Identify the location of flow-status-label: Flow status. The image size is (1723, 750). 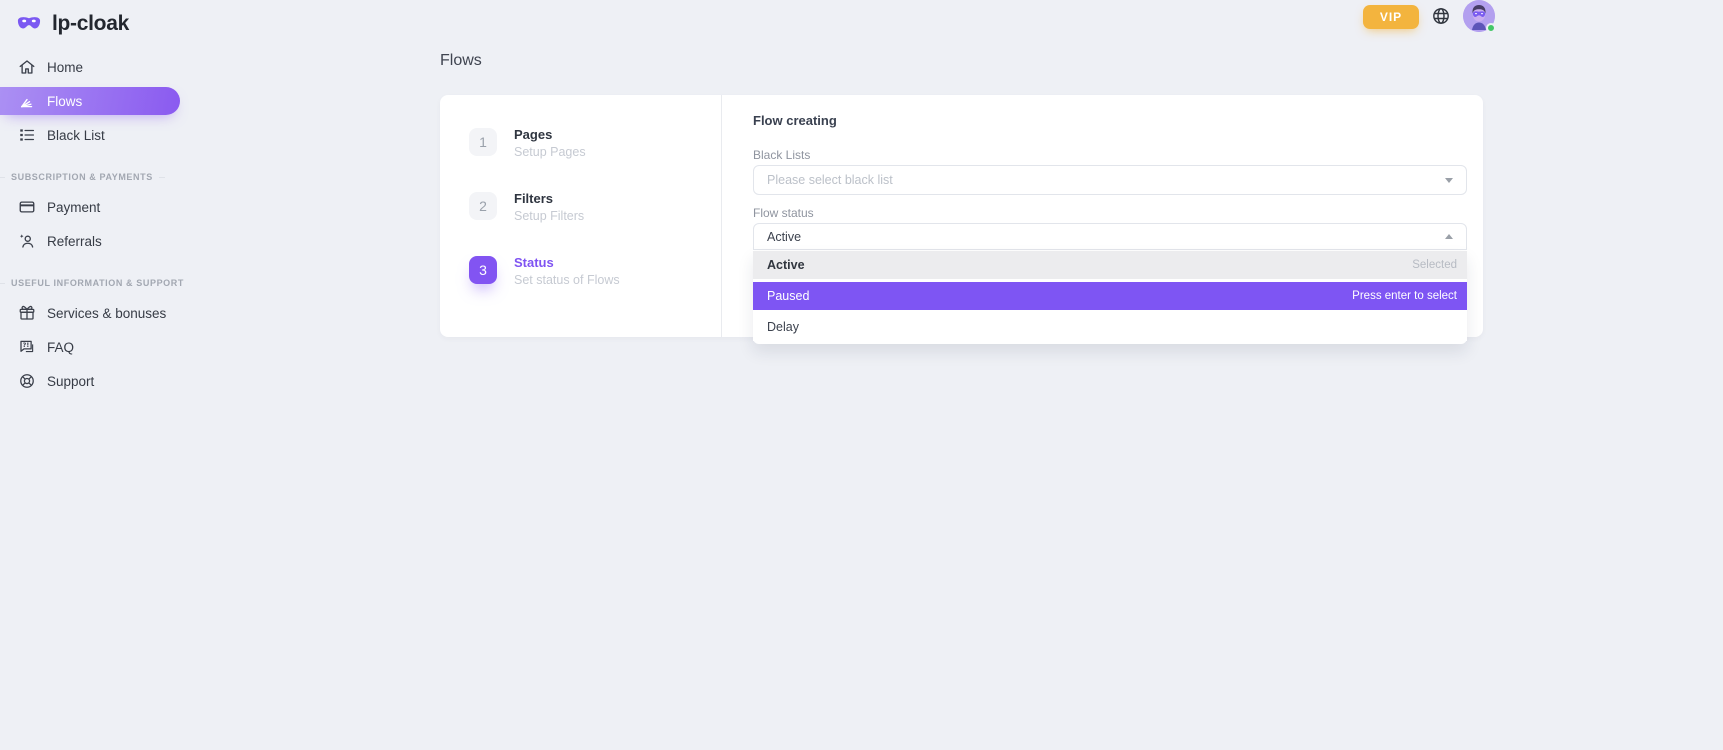
(783, 213).